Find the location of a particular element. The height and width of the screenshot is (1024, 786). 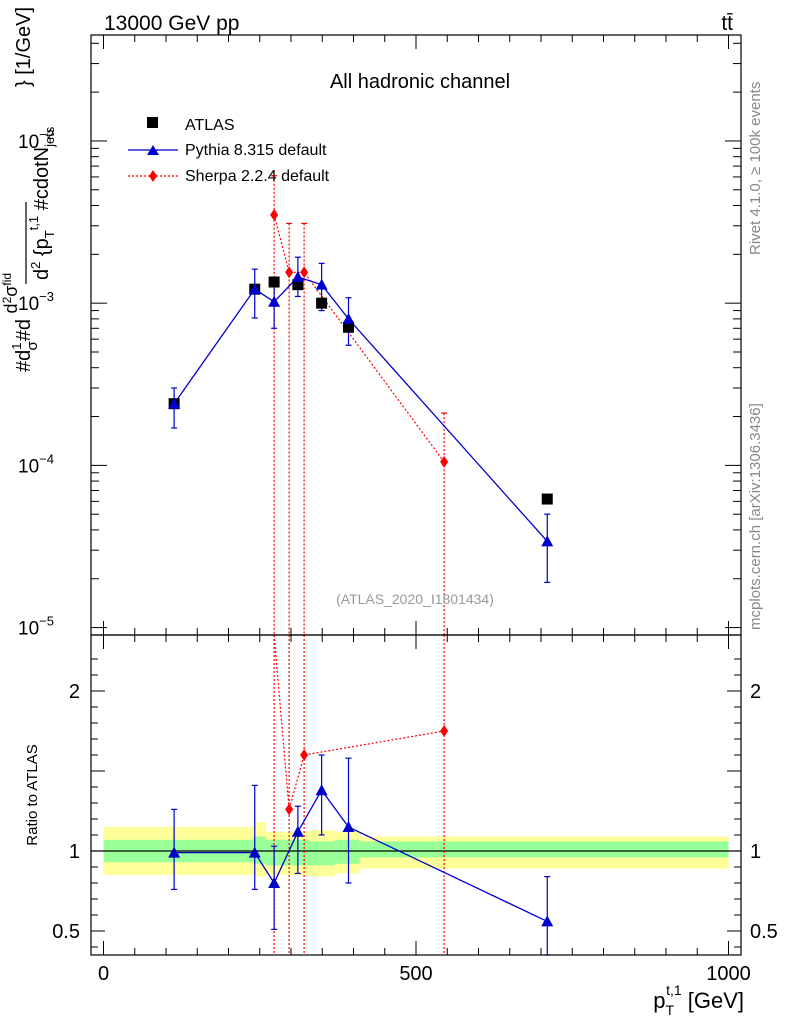

y-tick-label-ratio-left: 0.5 is located at coordinates (66, 932).